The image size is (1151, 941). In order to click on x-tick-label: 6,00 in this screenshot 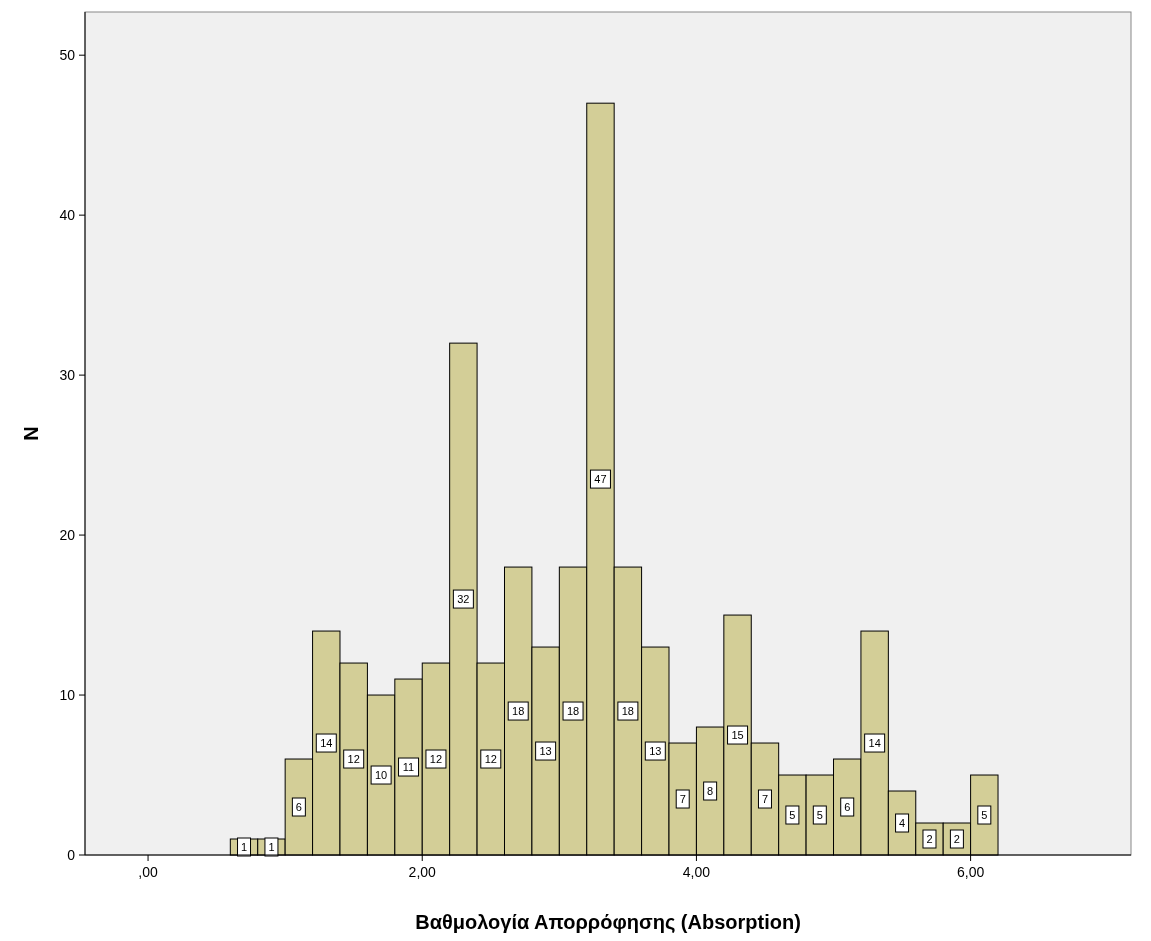, I will do `click(970, 872)`.